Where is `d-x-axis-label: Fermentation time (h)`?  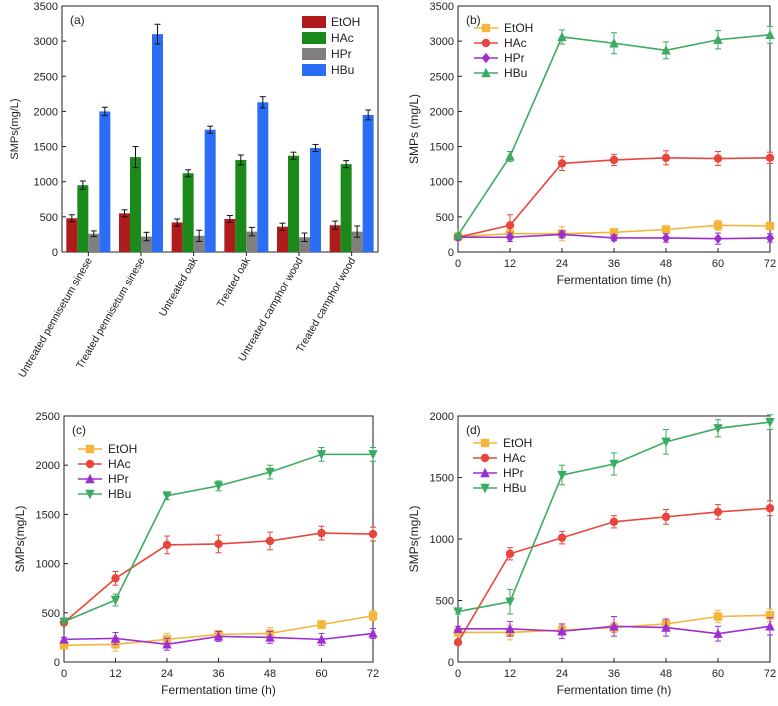
d-x-axis-label: Fermentation time (h) is located at coordinates (614, 690).